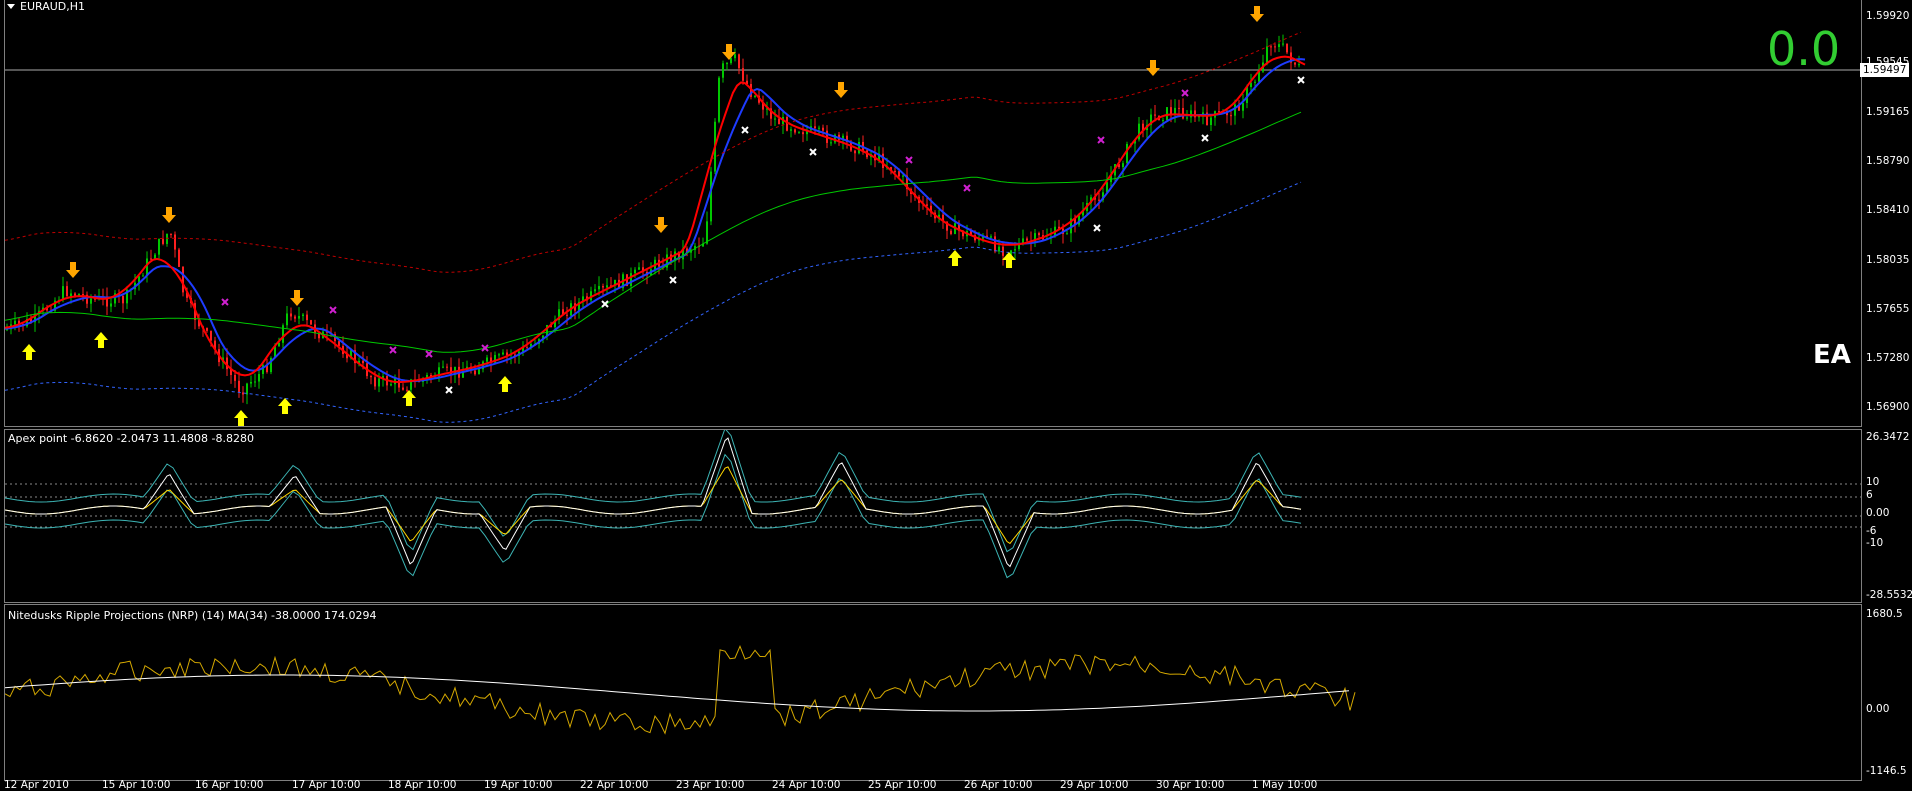 The height and width of the screenshot is (791, 1912). I want to click on price-tick: 1.58410, so click(1888, 210).